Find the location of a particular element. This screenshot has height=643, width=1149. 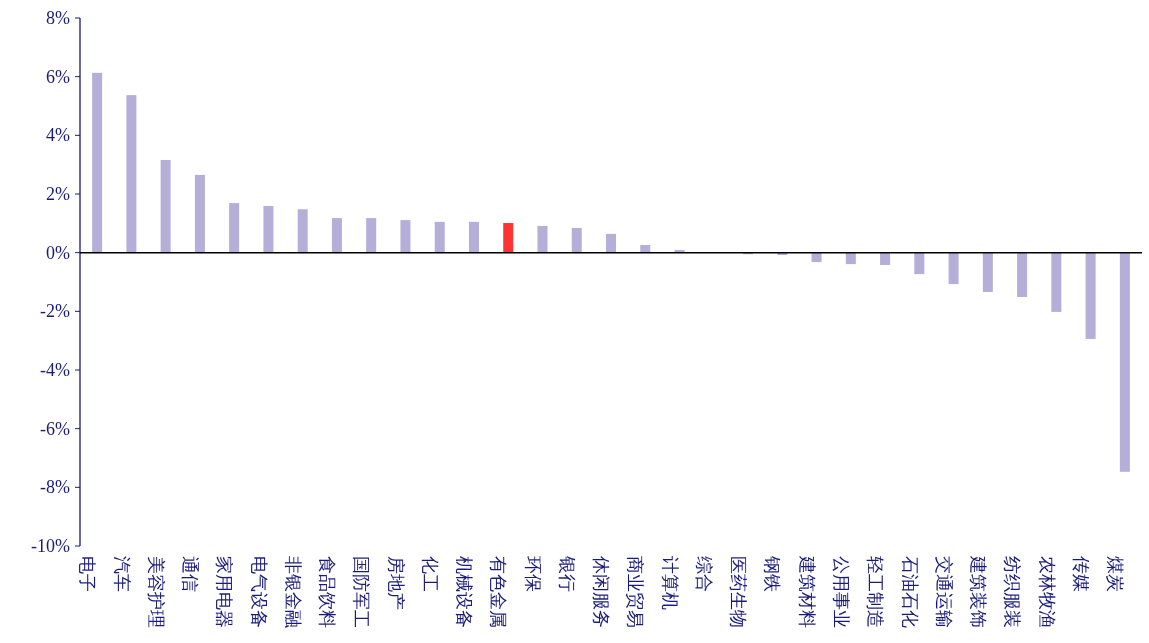

x-tick-label: 钢铁 is located at coordinates (772, 573).